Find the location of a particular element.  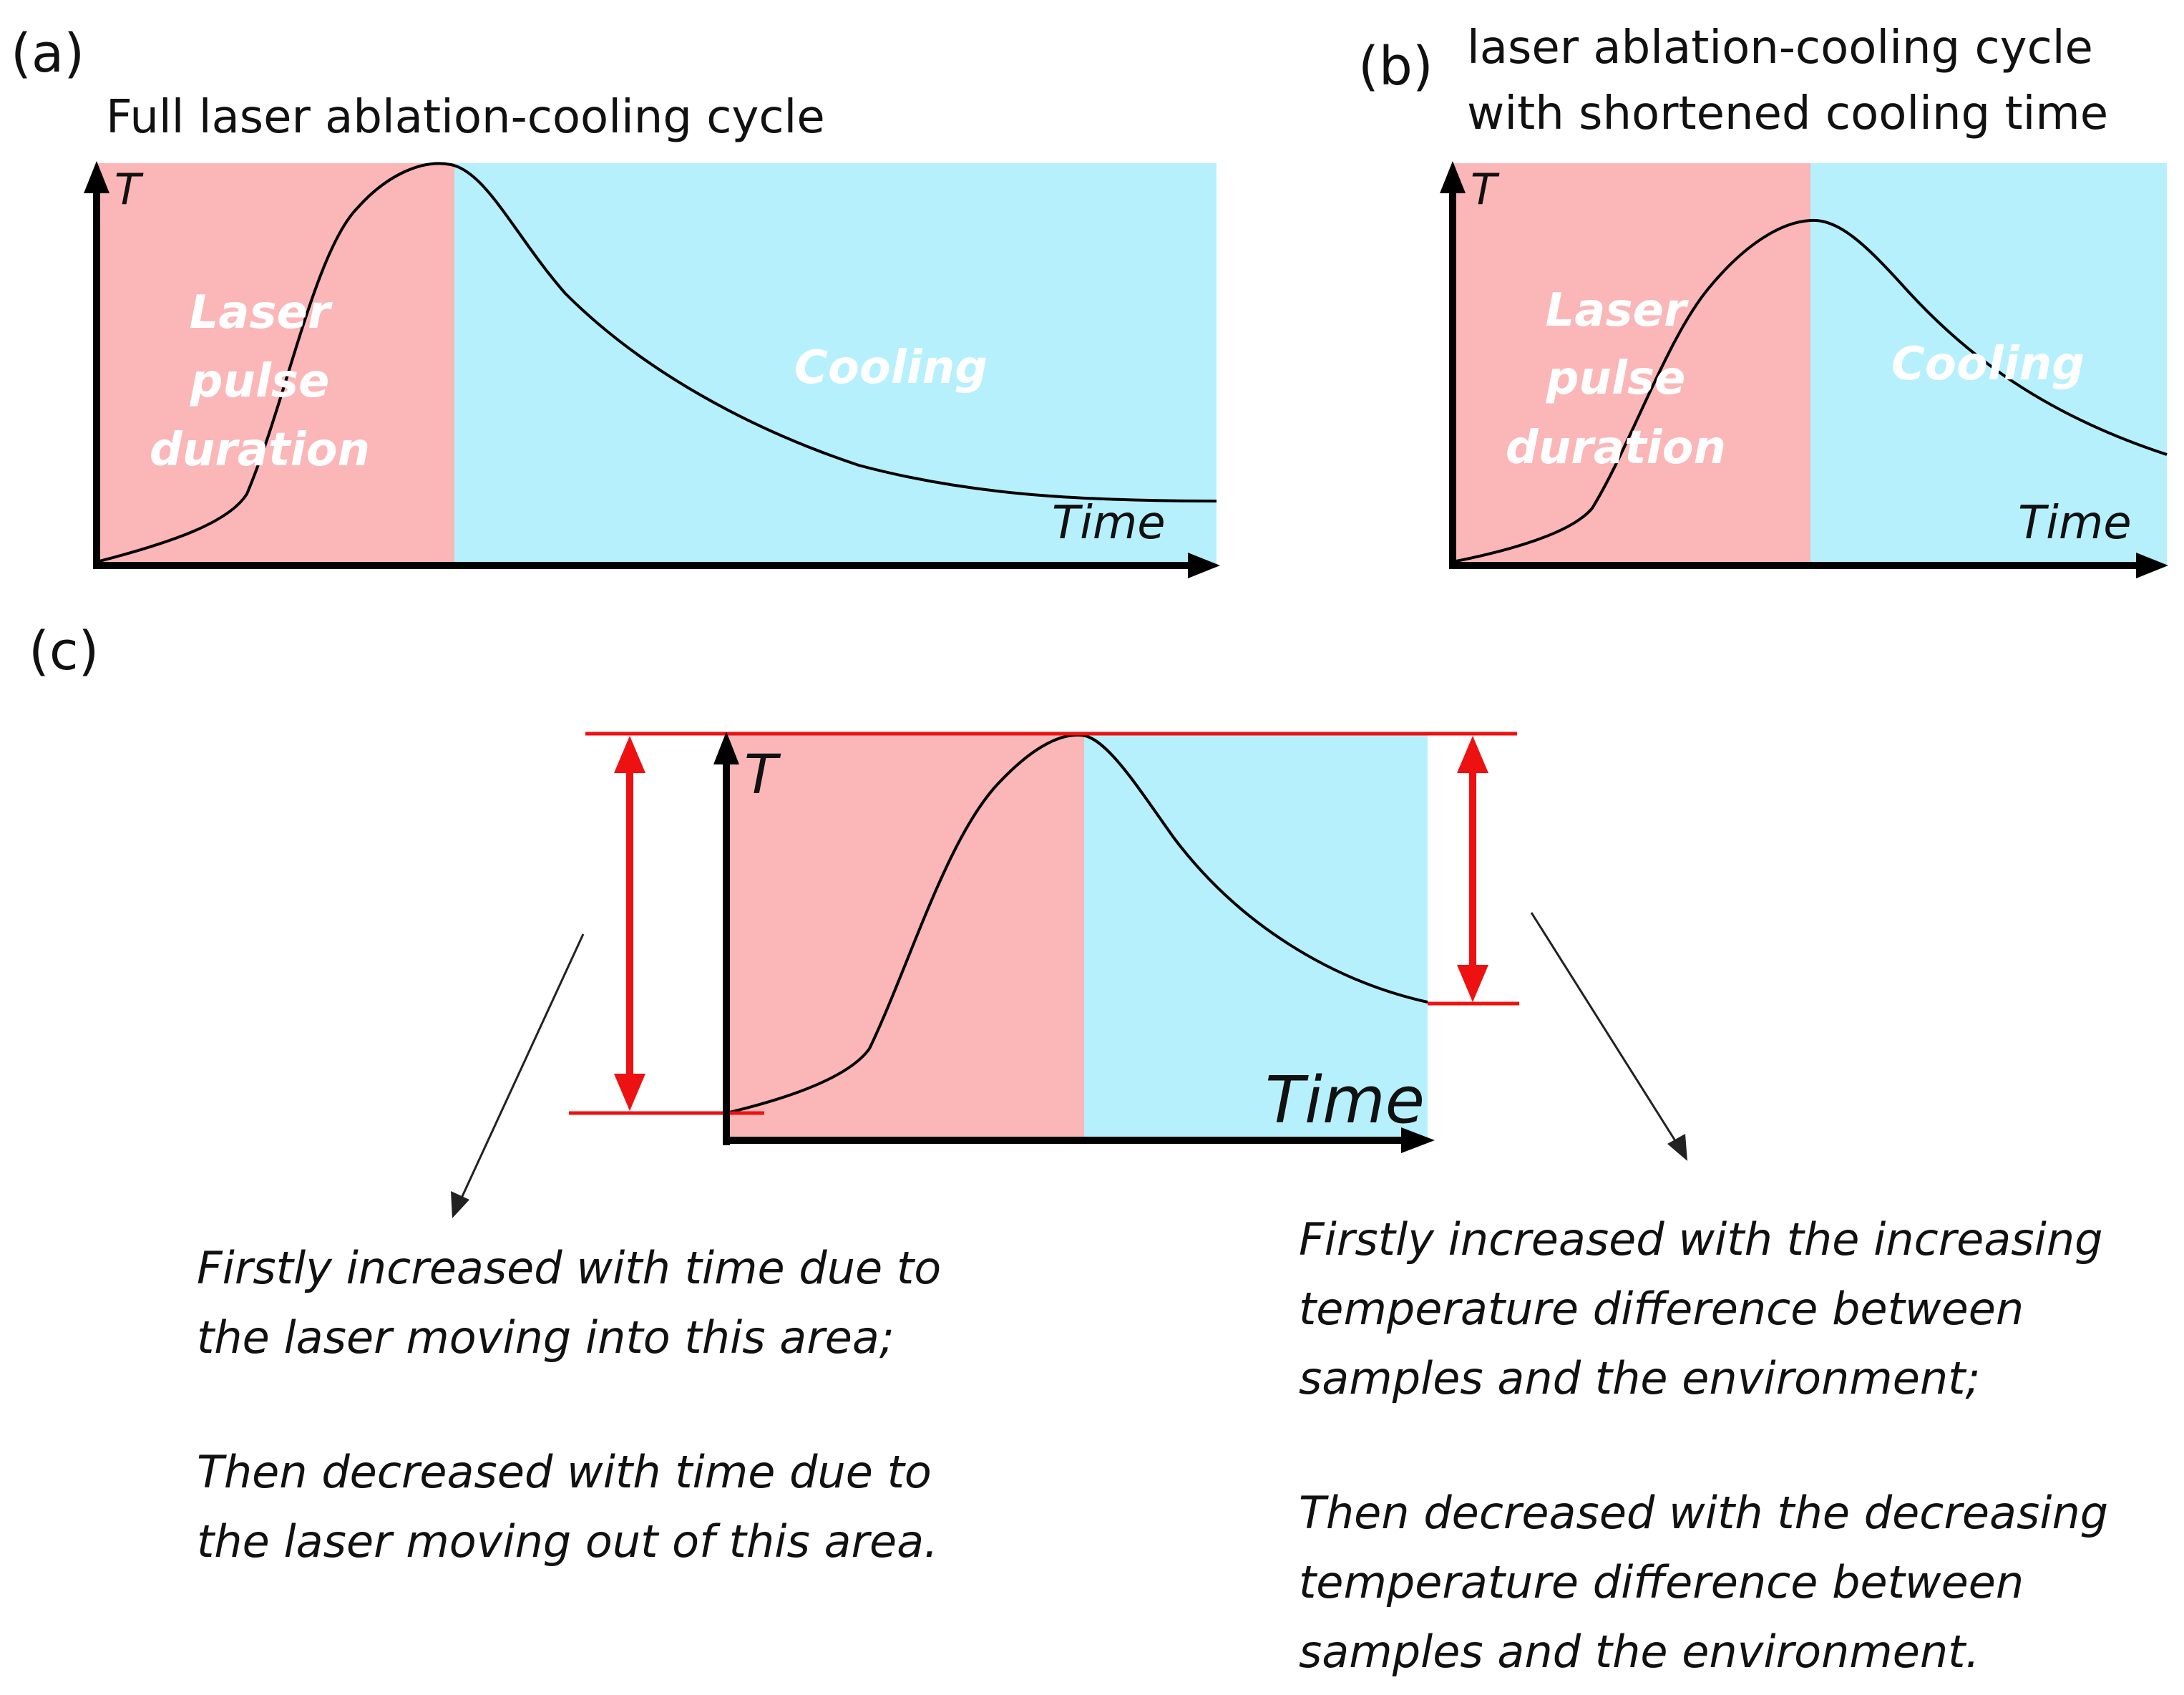

y-axis-label-c: T is located at coordinates (763, 774).